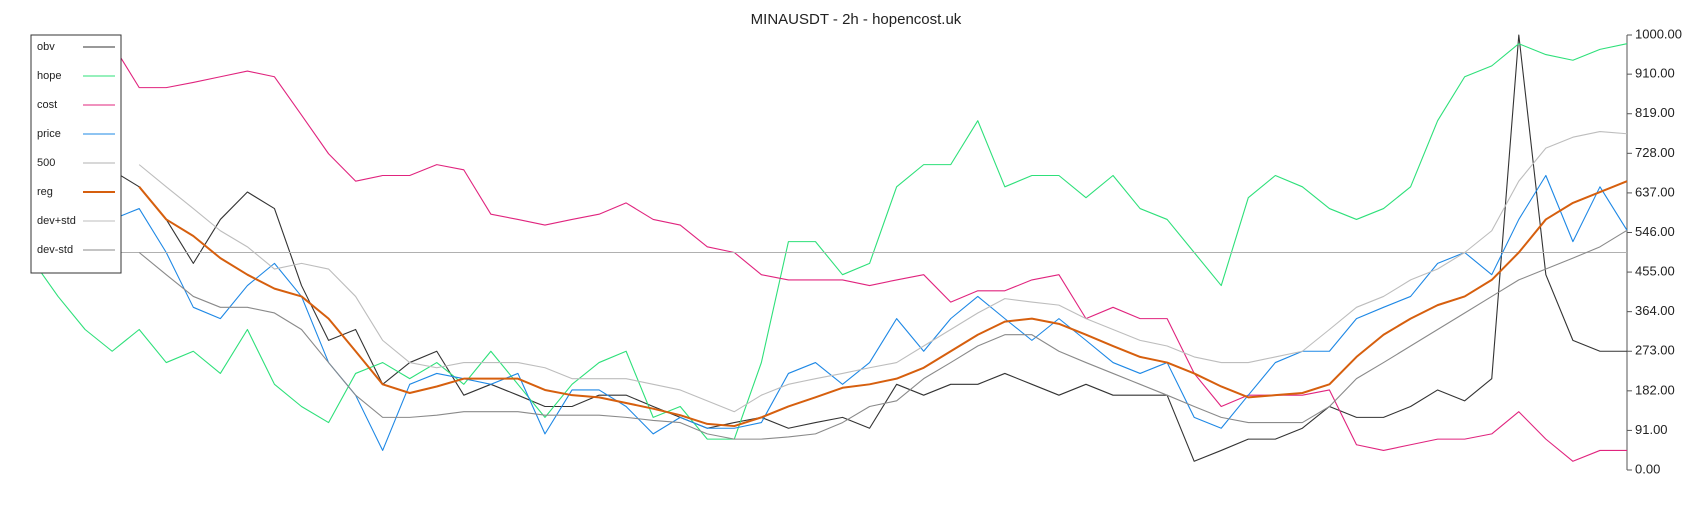 This screenshot has width=1700, height=505. What do you see at coordinates (1655, 152) in the screenshot?
I see `y-tick-label: 728.00` at bounding box center [1655, 152].